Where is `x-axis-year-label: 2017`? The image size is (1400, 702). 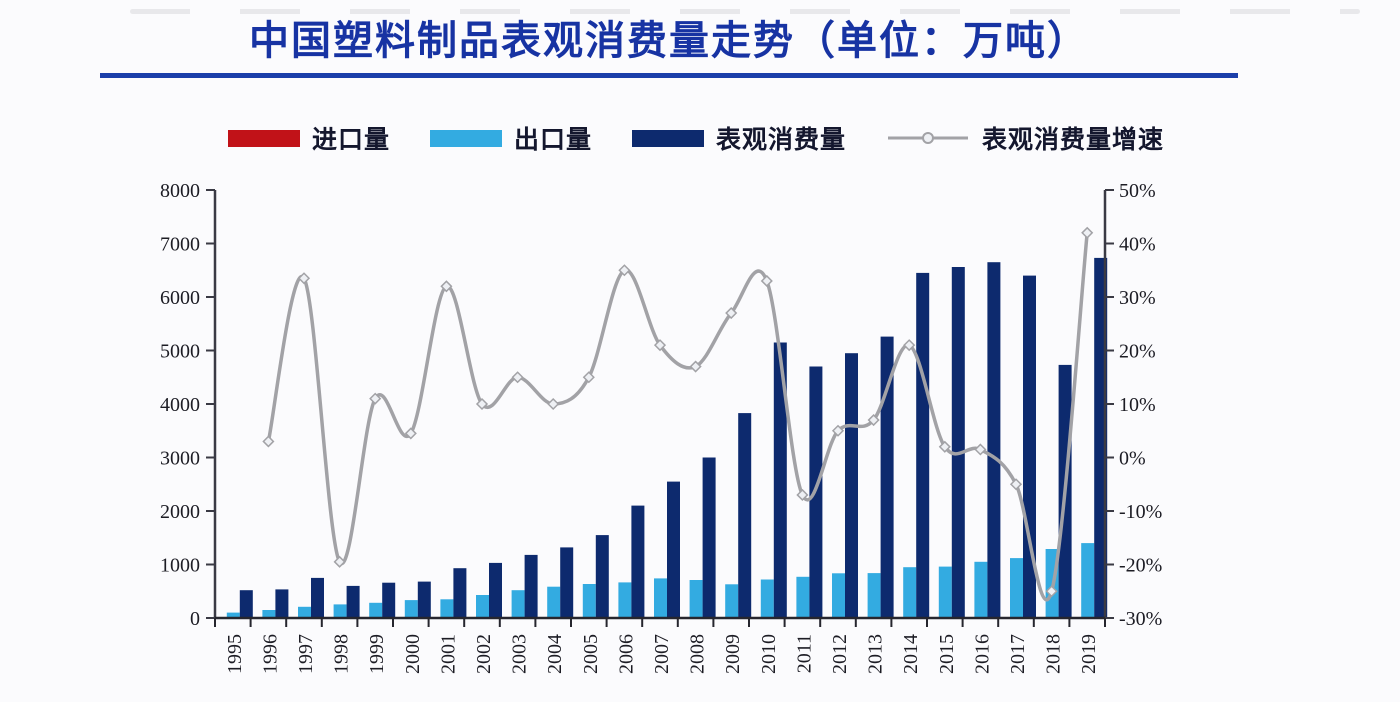
x-axis-year-label: 2017 is located at coordinates (1018, 654).